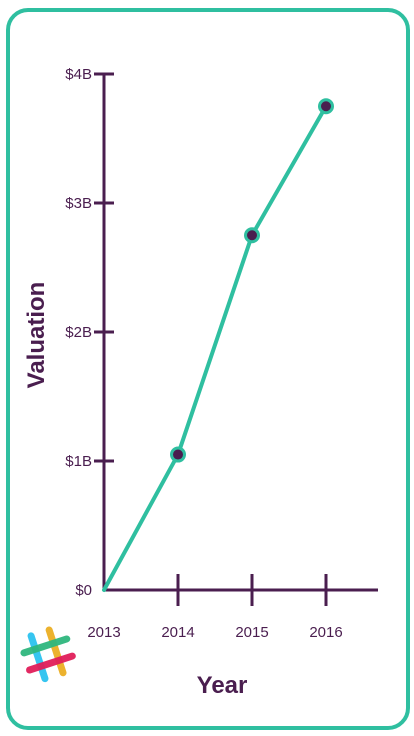  What do you see at coordinates (325, 632) in the screenshot?
I see `x-tick-label-3: 2016` at bounding box center [325, 632].